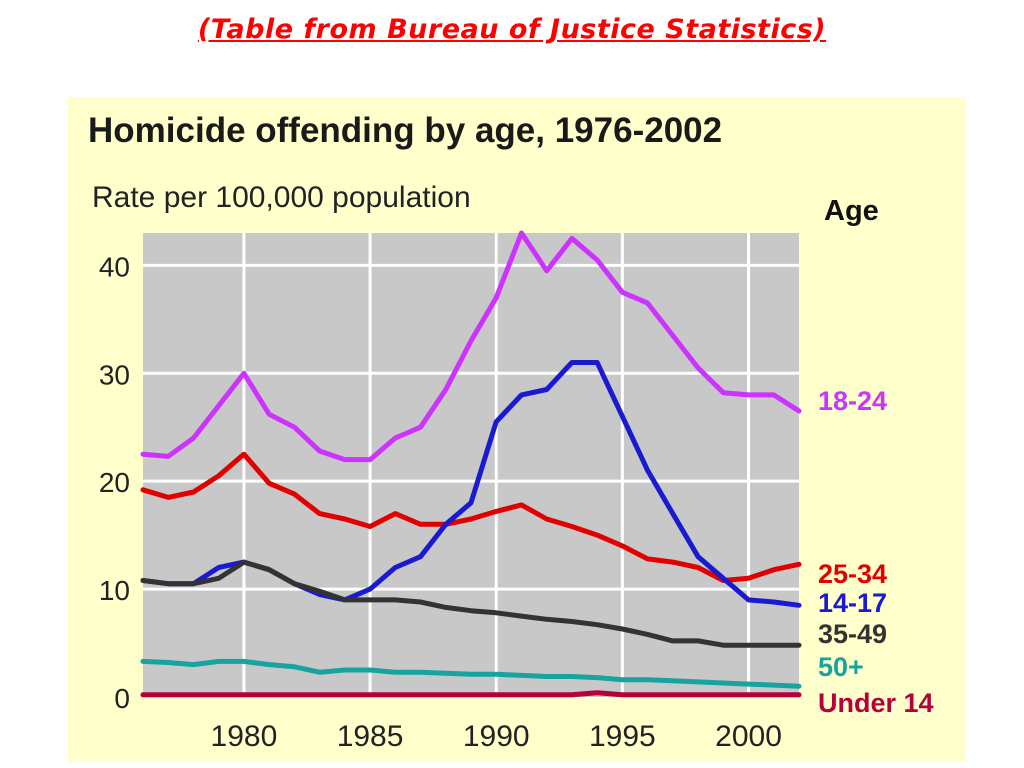 The image size is (1024, 768). I want to click on series-label-25-34: 25-34, so click(852, 574).